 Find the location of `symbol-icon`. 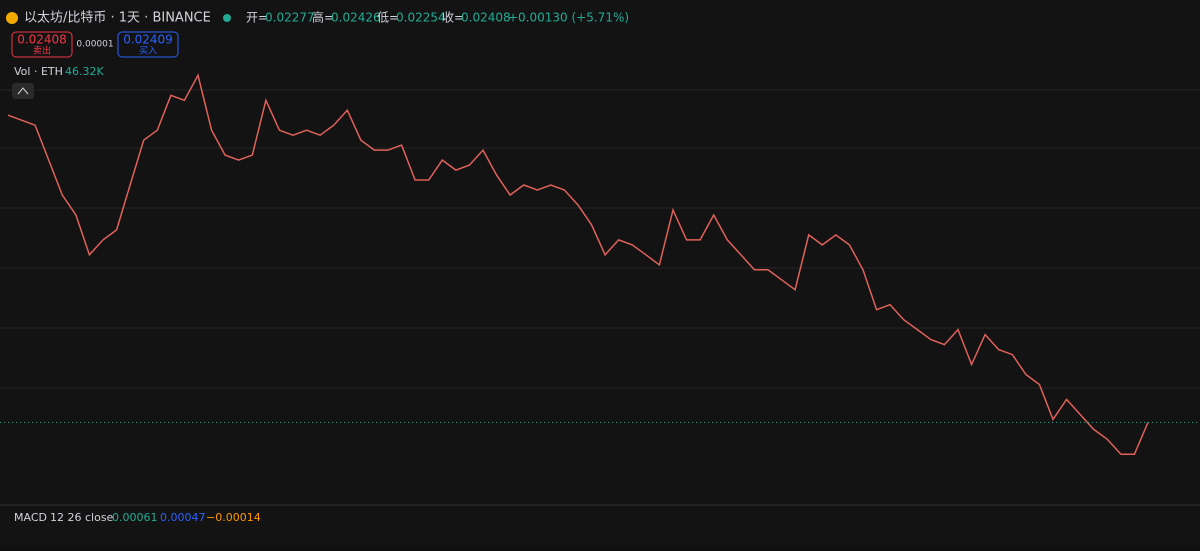

symbol-icon is located at coordinates (12, 18).